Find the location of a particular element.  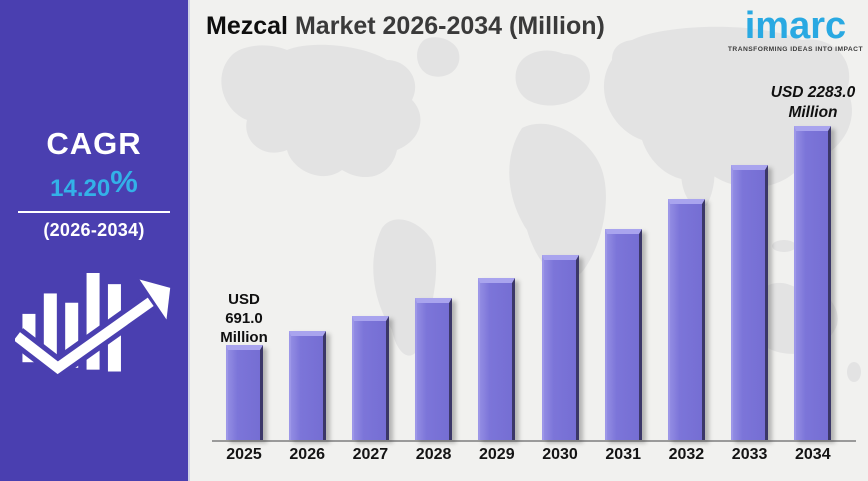

cagr-number: 14.20 is located at coordinates (80, 188).